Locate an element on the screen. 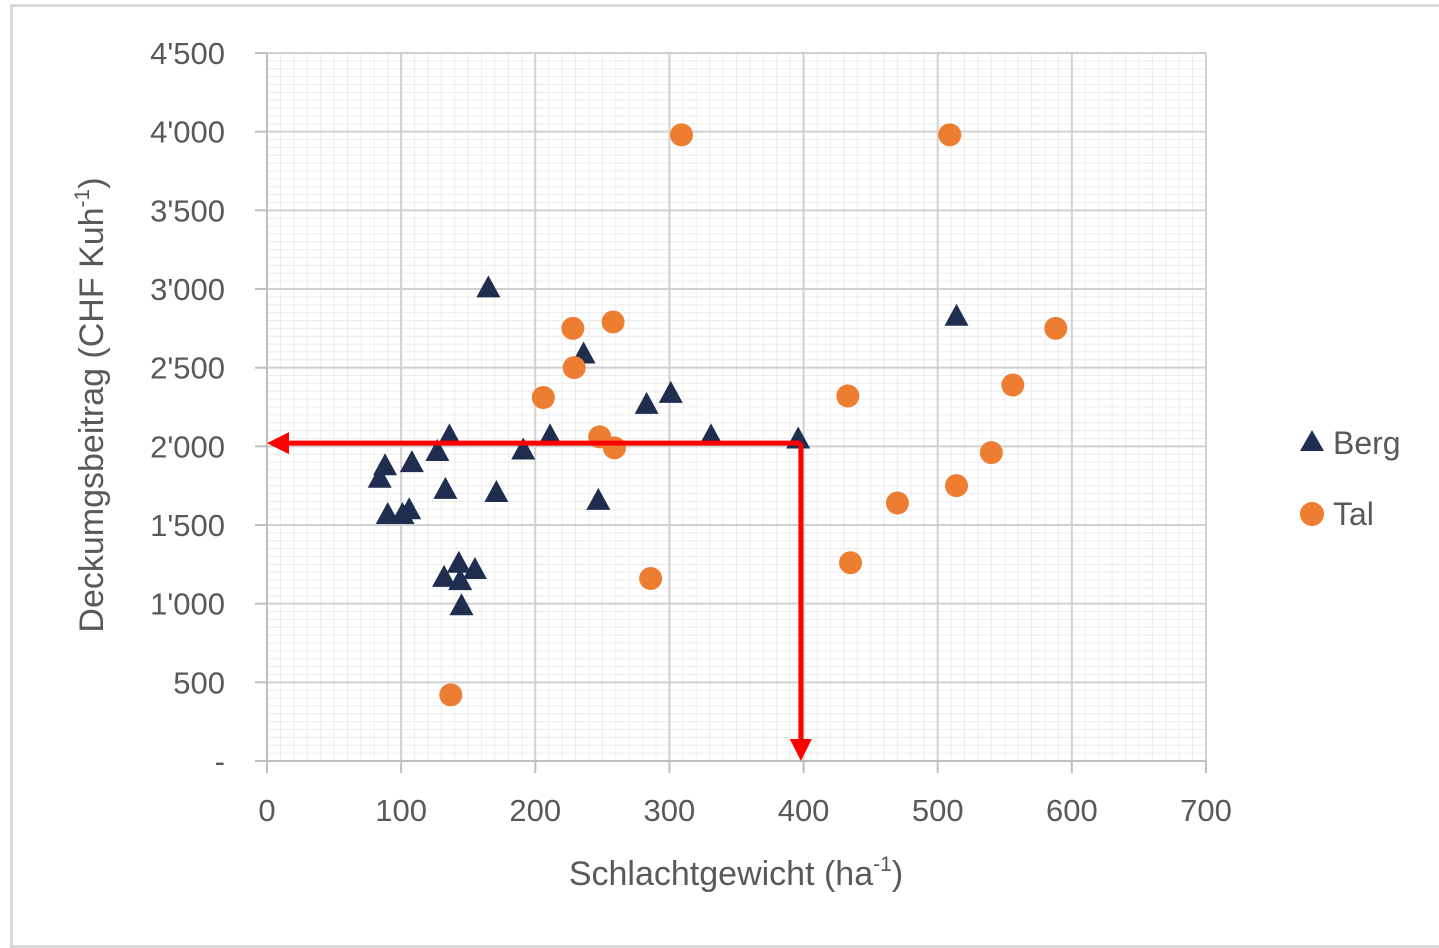 The width and height of the screenshot is (1439, 948). x-tick-labels: 0 100 200 300 400 500 600 700 is located at coordinates (744, 810).